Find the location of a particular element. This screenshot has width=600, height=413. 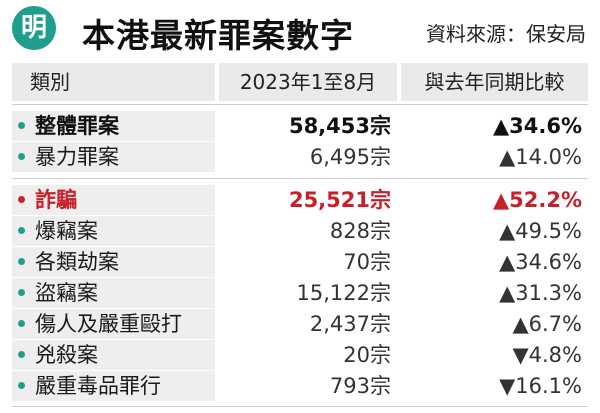

row-count: 2,437宗 is located at coordinates (350, 324).